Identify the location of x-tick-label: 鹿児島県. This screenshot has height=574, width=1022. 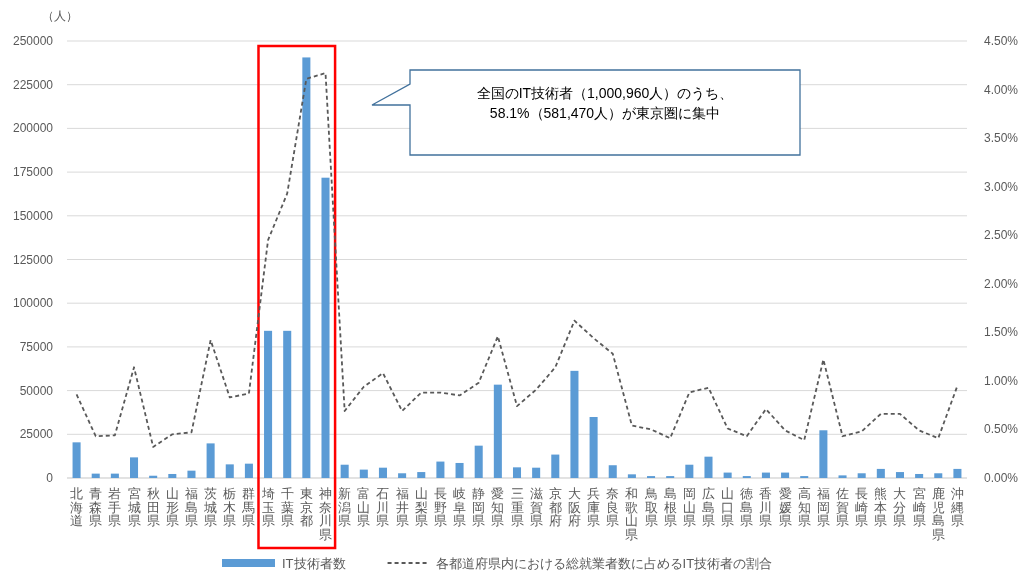
(938, 514).